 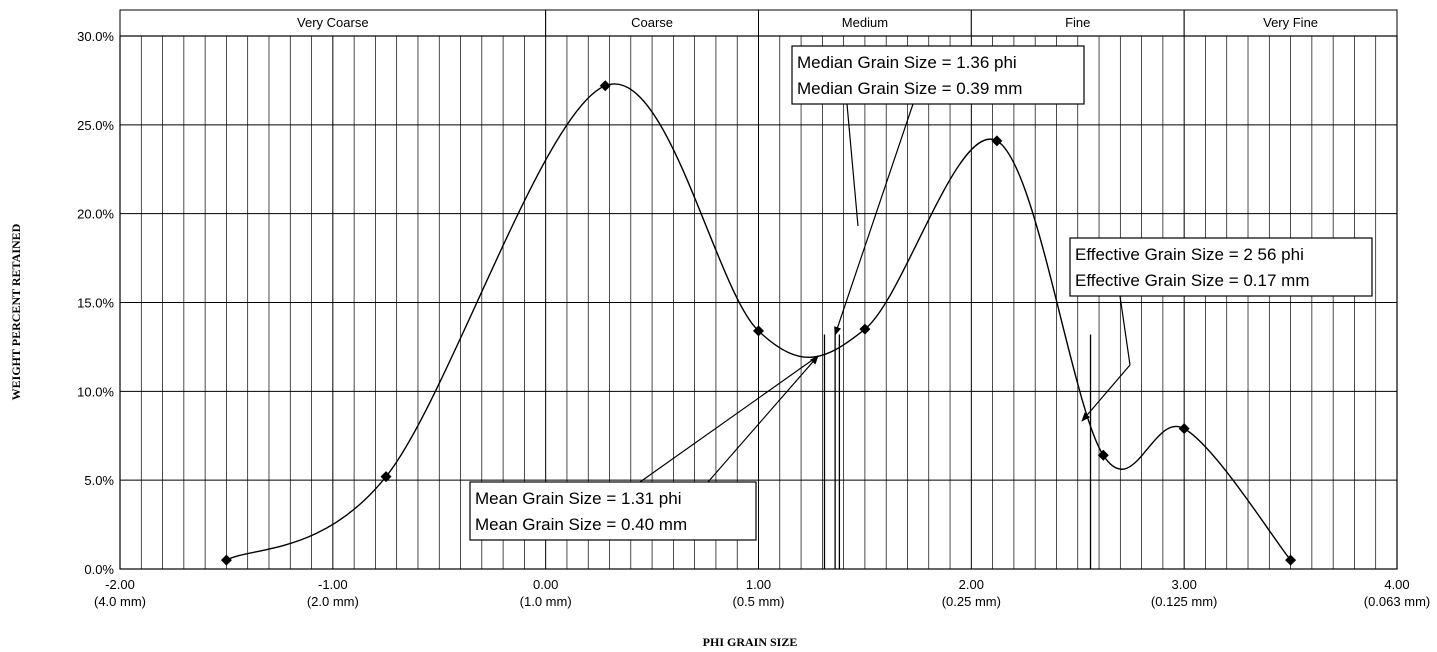 I want to click on y-tick-label: 15.0%, so click(x=95, y=303).